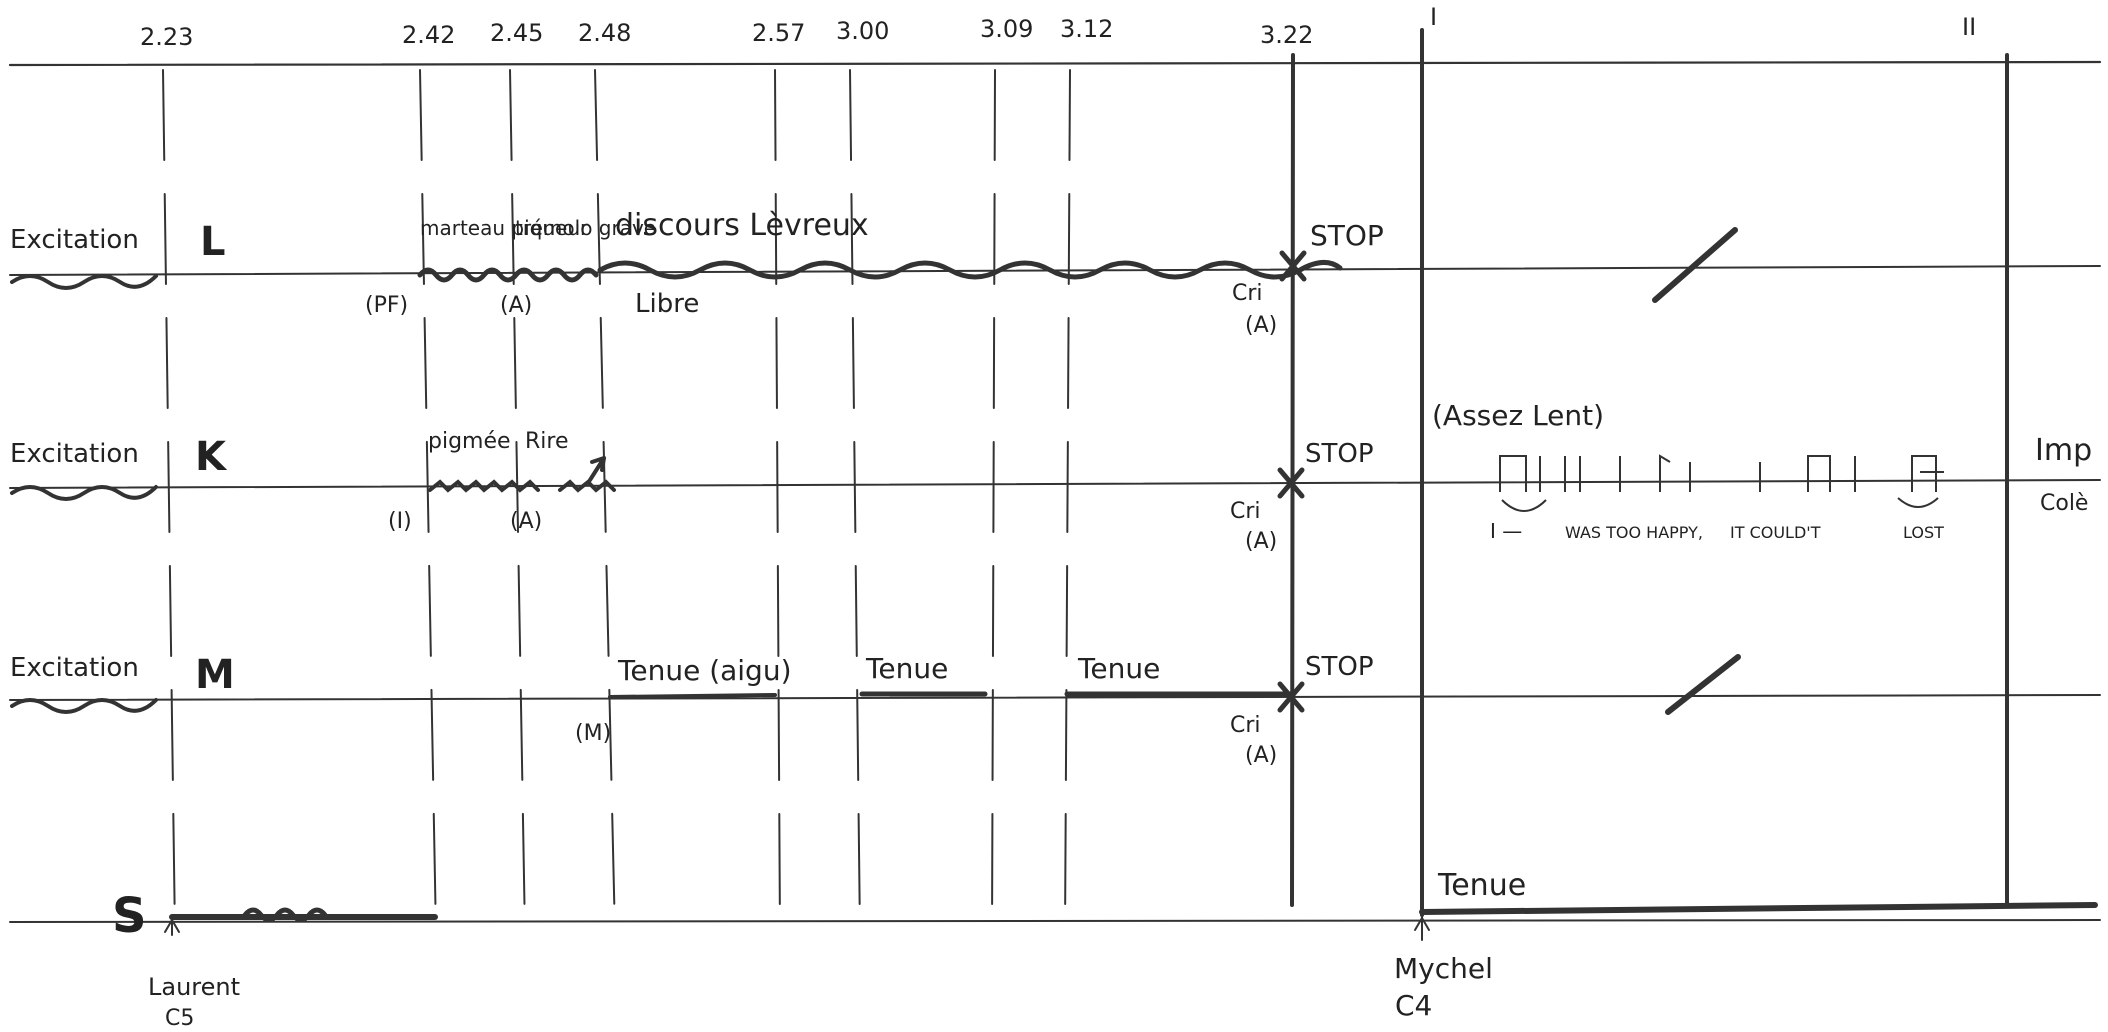 The image size is (2108, 1032). What do you see at coordinates (428, 35) in the screenshot?
I see `time-label: 2.42` at bounding box center [428, 35].